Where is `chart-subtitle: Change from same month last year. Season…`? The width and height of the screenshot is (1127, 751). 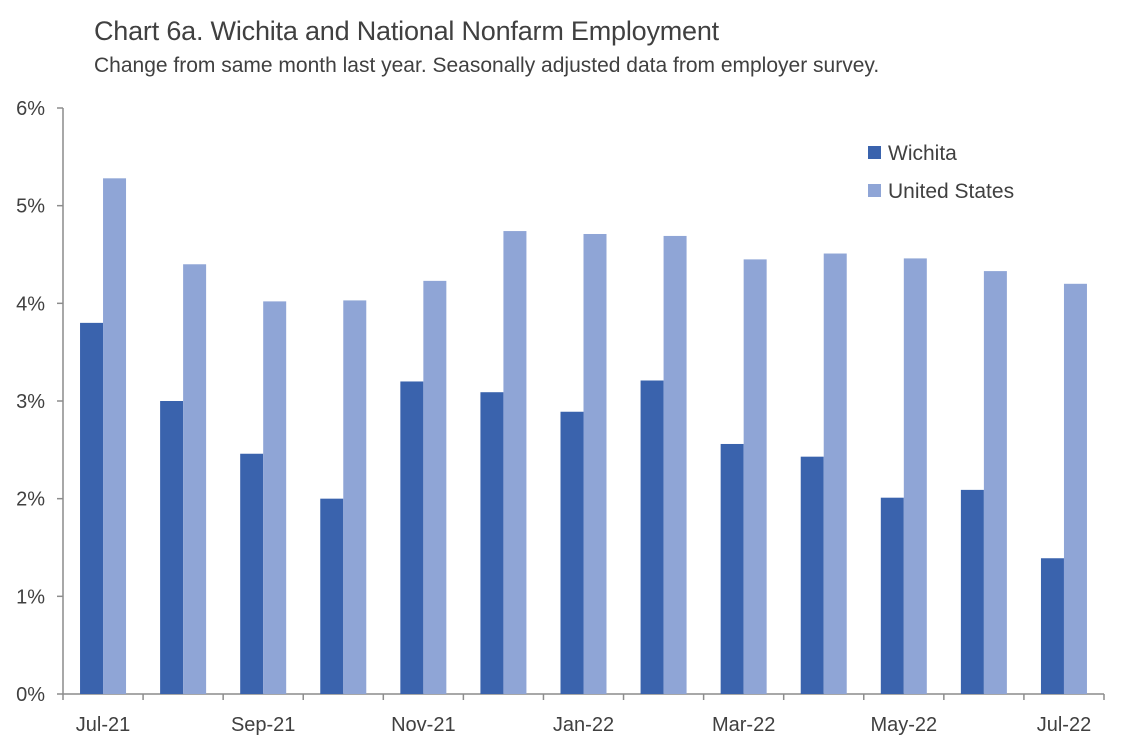
chart-subtitle: Change from same month last year. Season… is located at coordinates (487, 65).